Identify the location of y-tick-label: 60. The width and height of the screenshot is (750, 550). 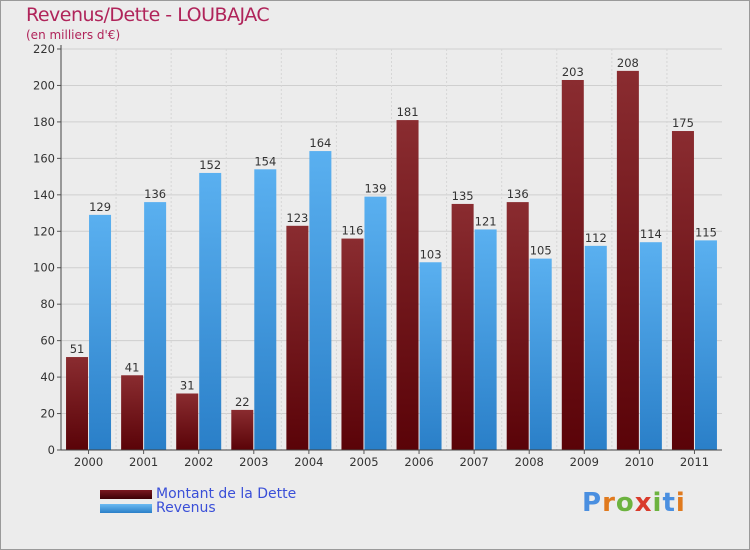
(47, 341).